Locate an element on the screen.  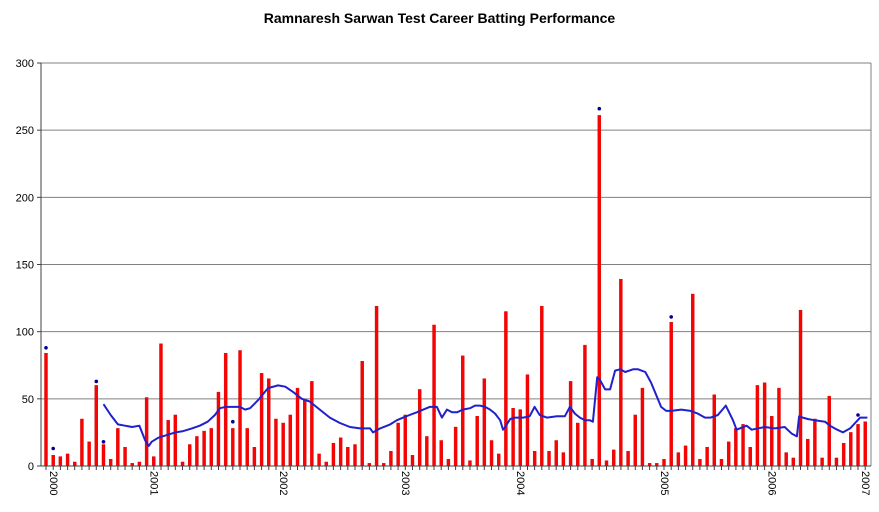
x-ticks is located at coordinates (455, 468).